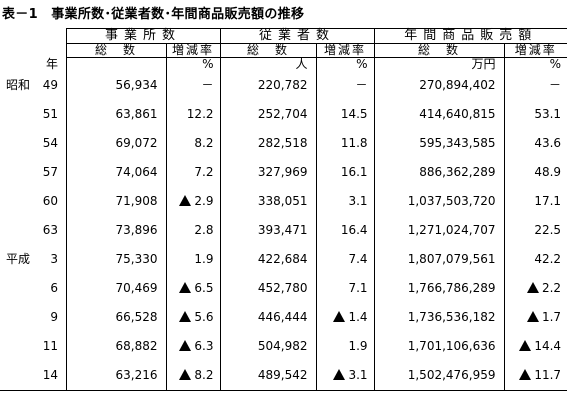 Image resolution: width=567 pixels, height=402 pixels. I want to click on table-row: 9 66,528 5.6 446,444 1.4 1,736,536,182 1.7, so click(283, 317).